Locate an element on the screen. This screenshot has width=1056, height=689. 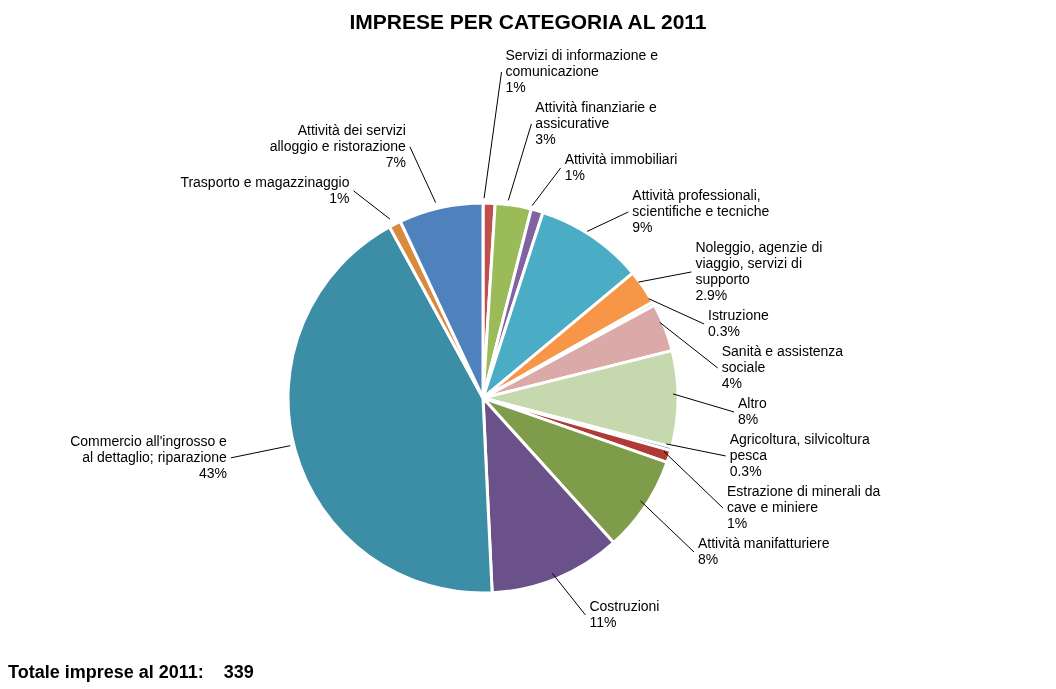
slice-label: Estrazione di minerali da cave e miniere is located at coordinates (803, 498).